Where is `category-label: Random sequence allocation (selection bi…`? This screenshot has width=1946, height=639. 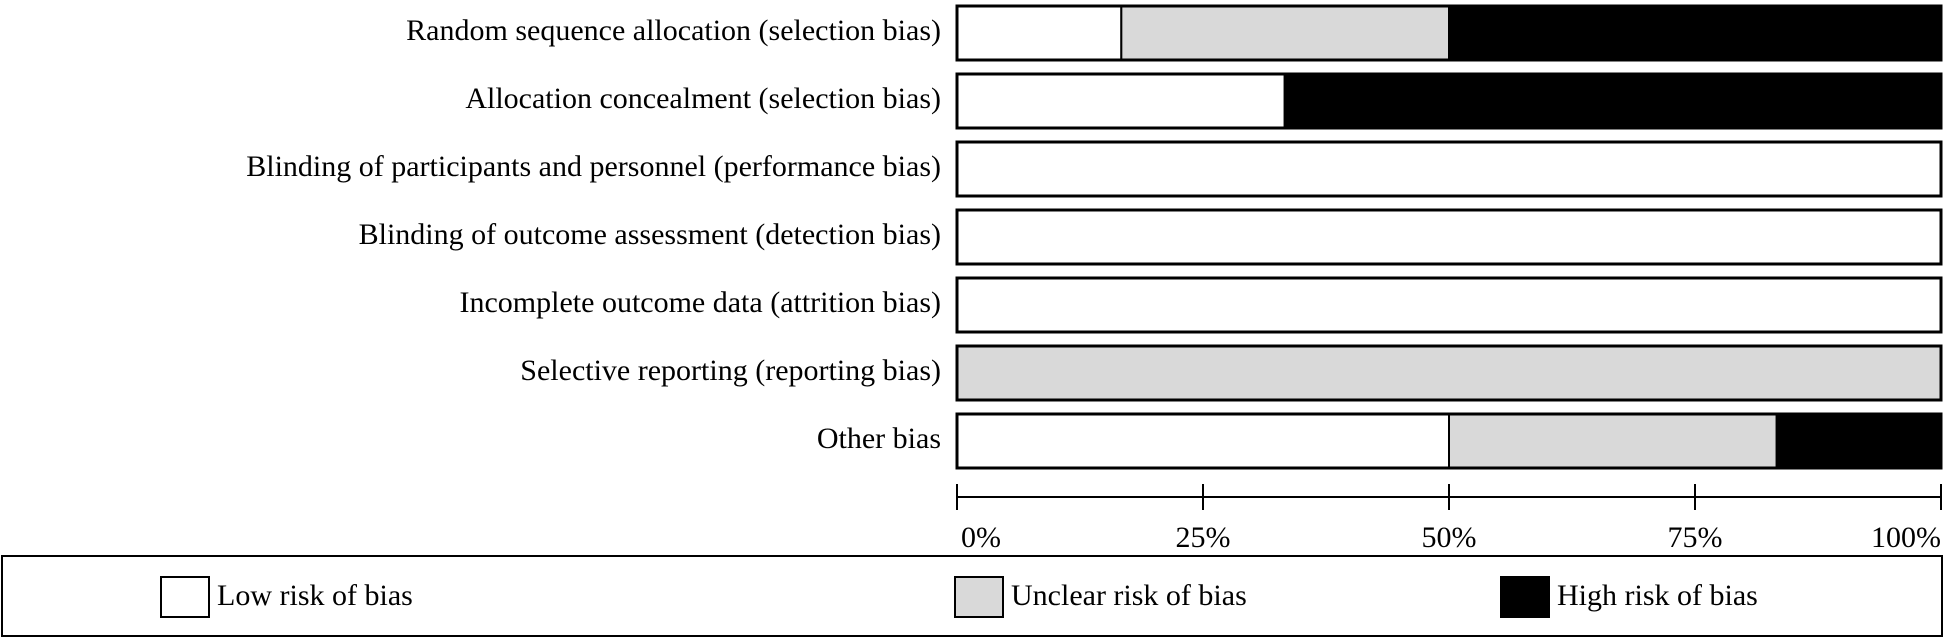 category-label: Random sequence allocation (selection bi… is located at coordinates (673, 30).